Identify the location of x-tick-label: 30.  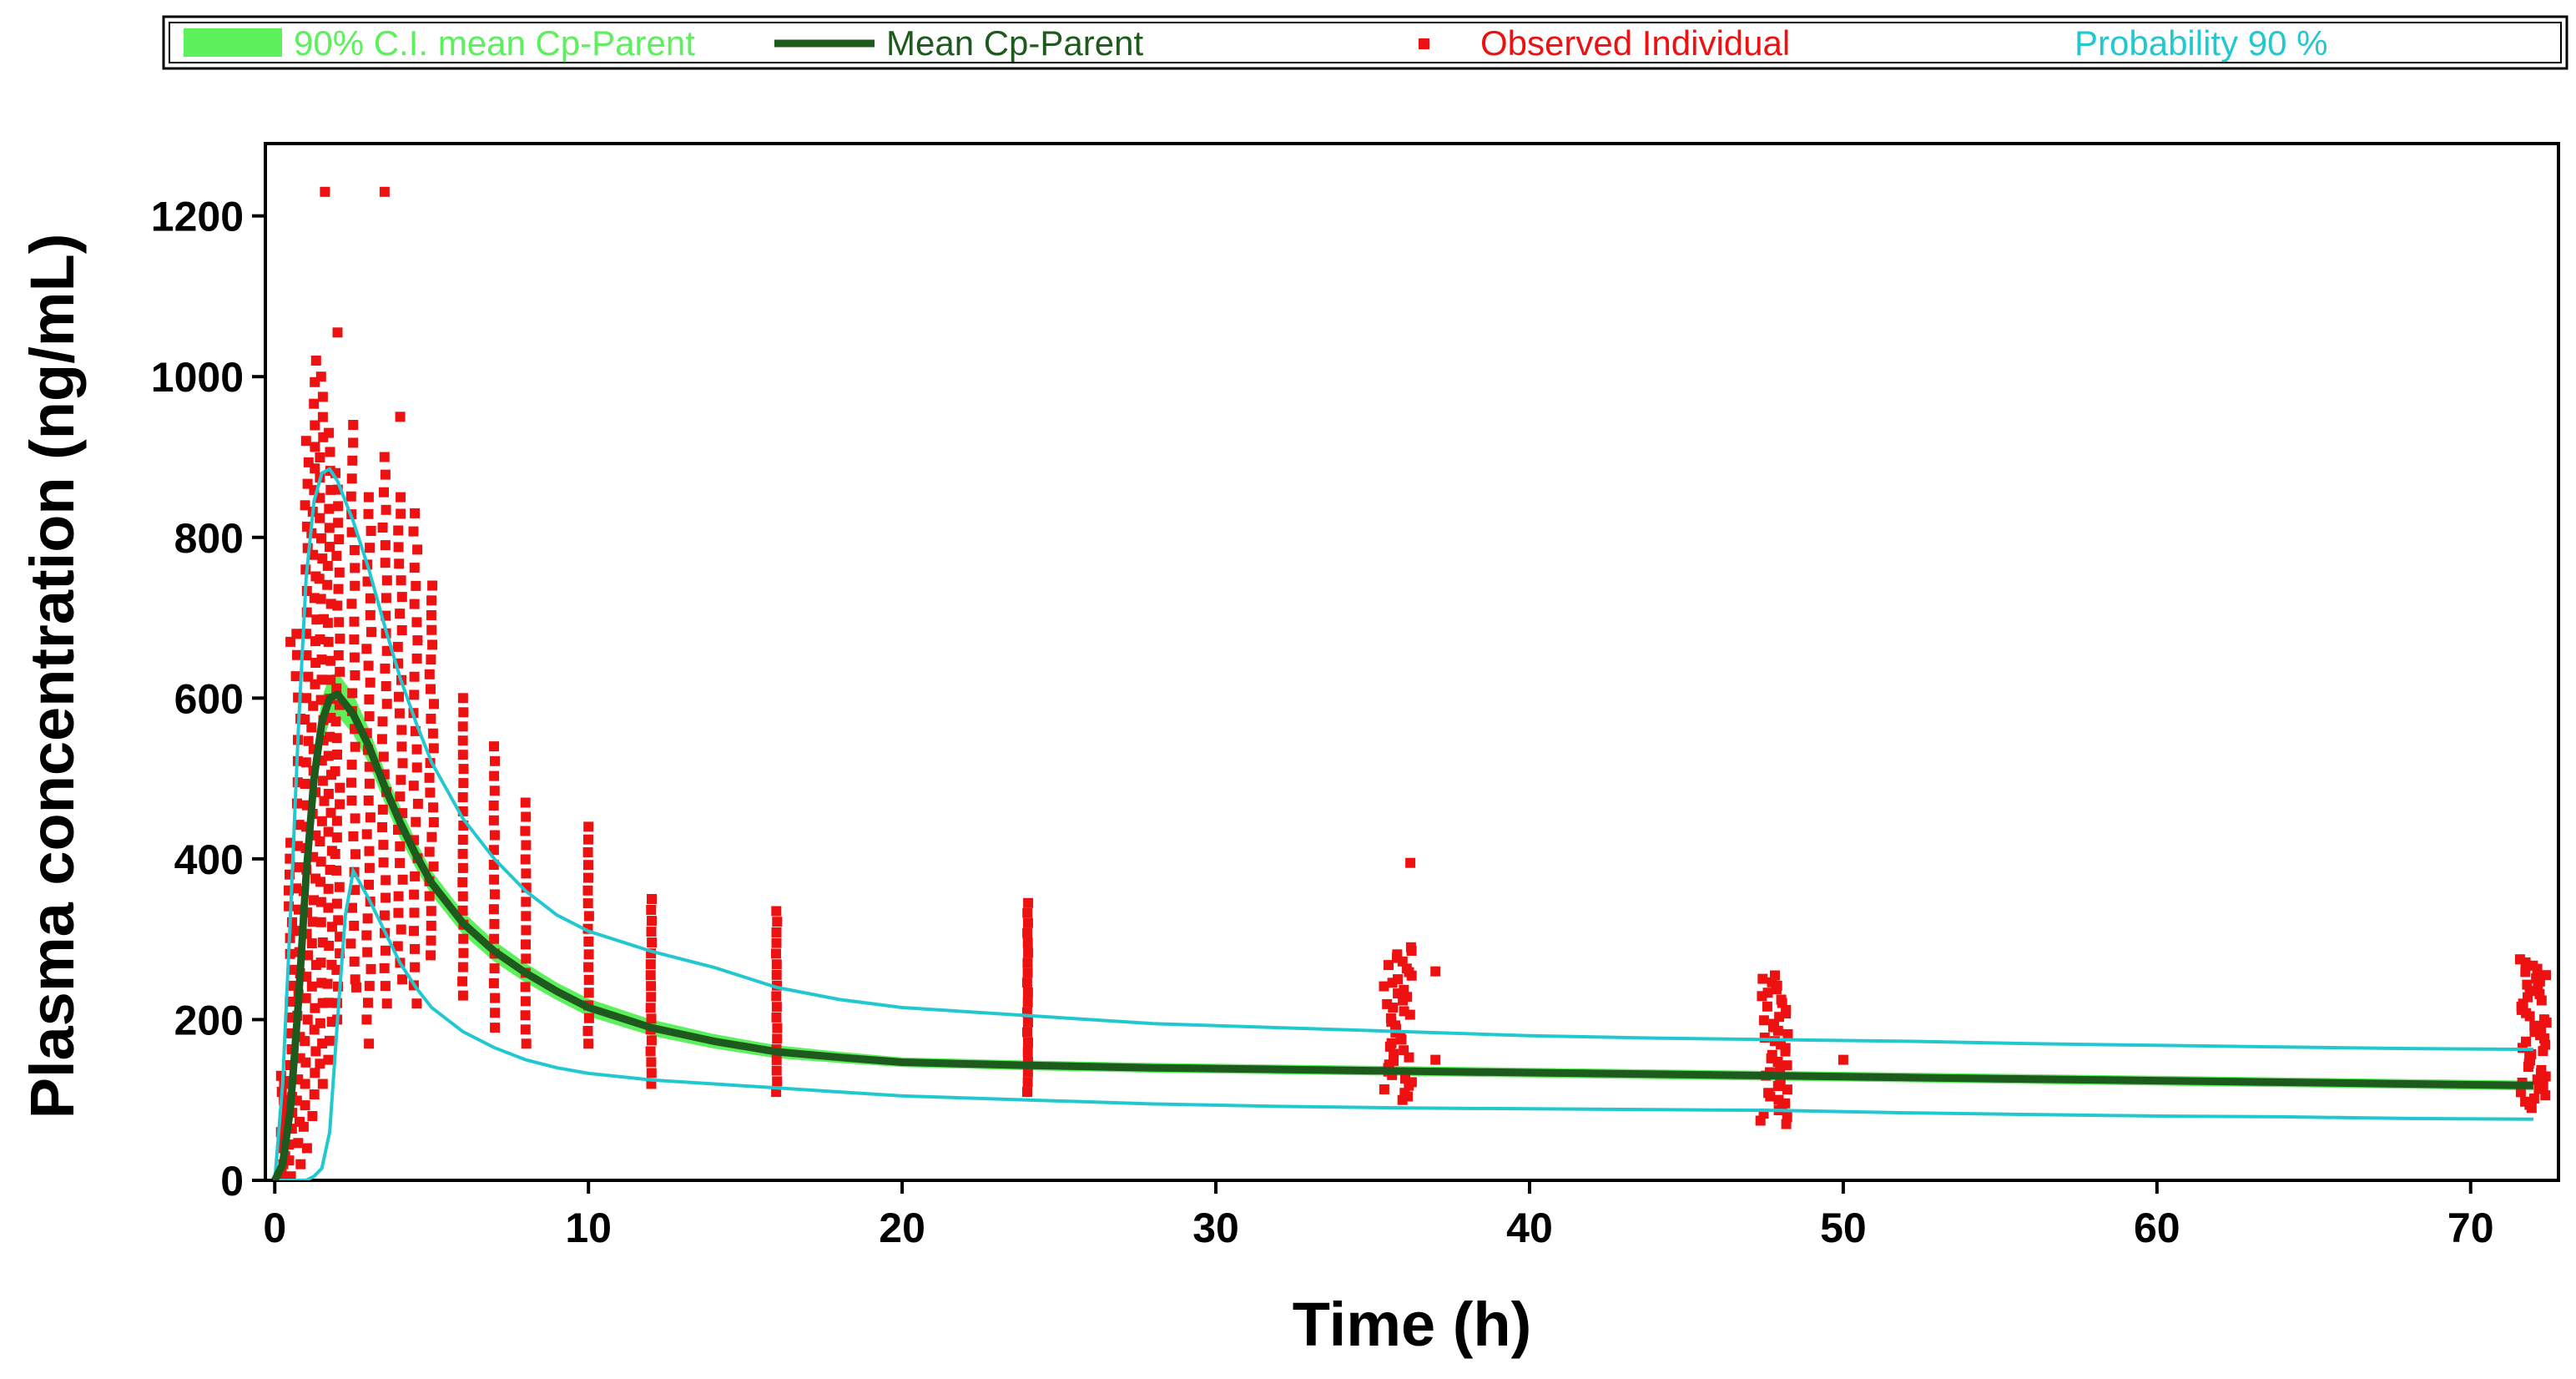
(1215, 1228).